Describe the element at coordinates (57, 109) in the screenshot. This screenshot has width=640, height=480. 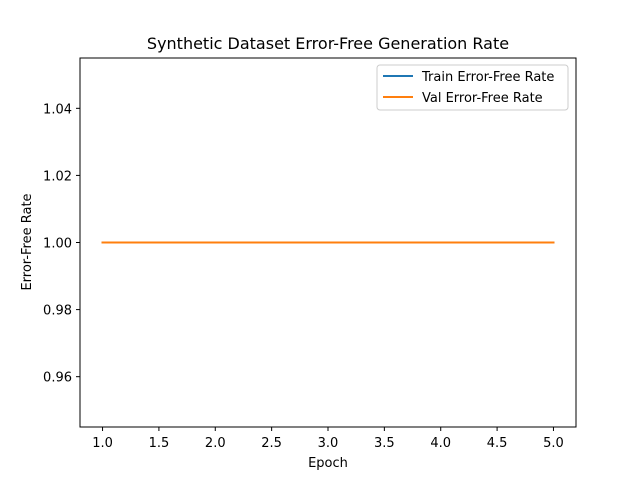
I see `y-tick-label: 1.04` at that location.